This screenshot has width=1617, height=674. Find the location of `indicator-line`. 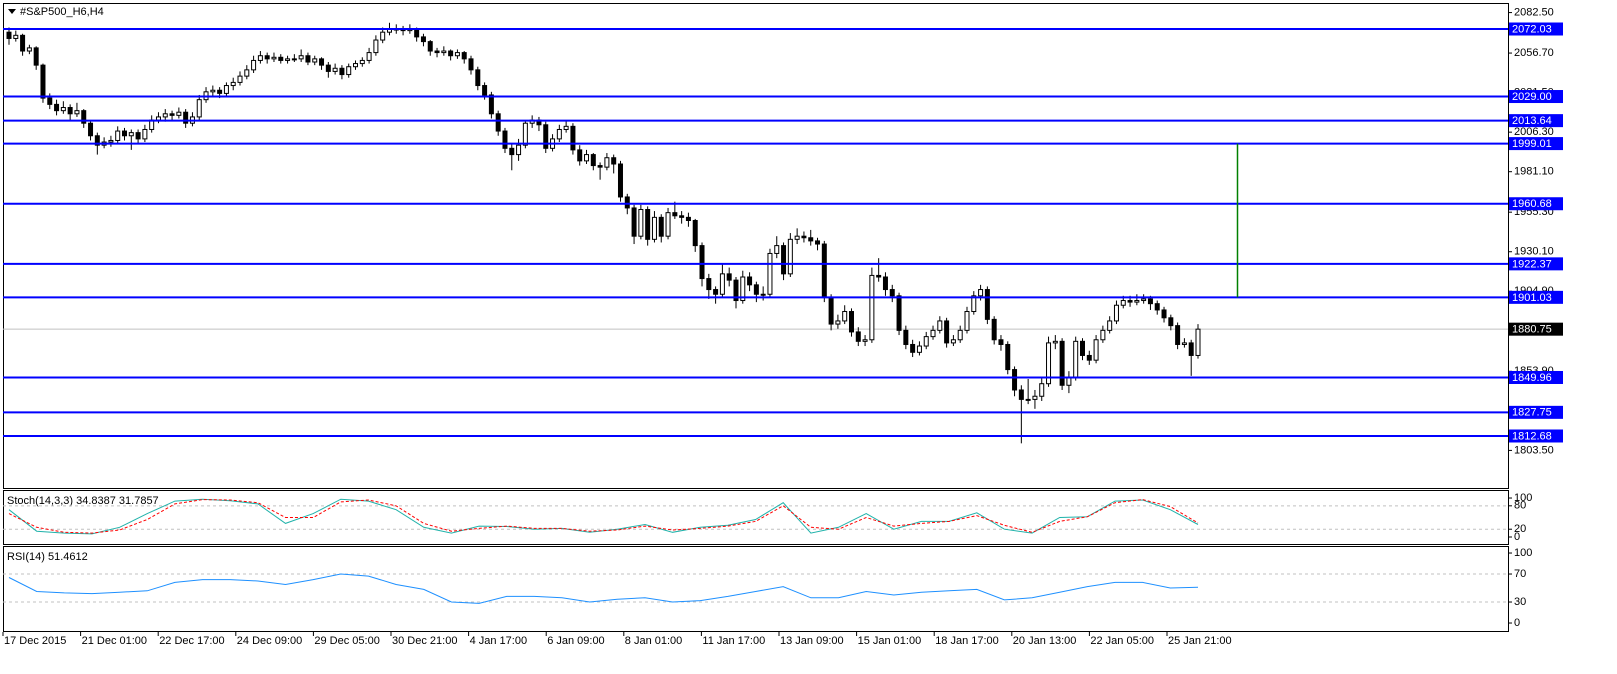

indicator-line is located at coordinates (603, 516).